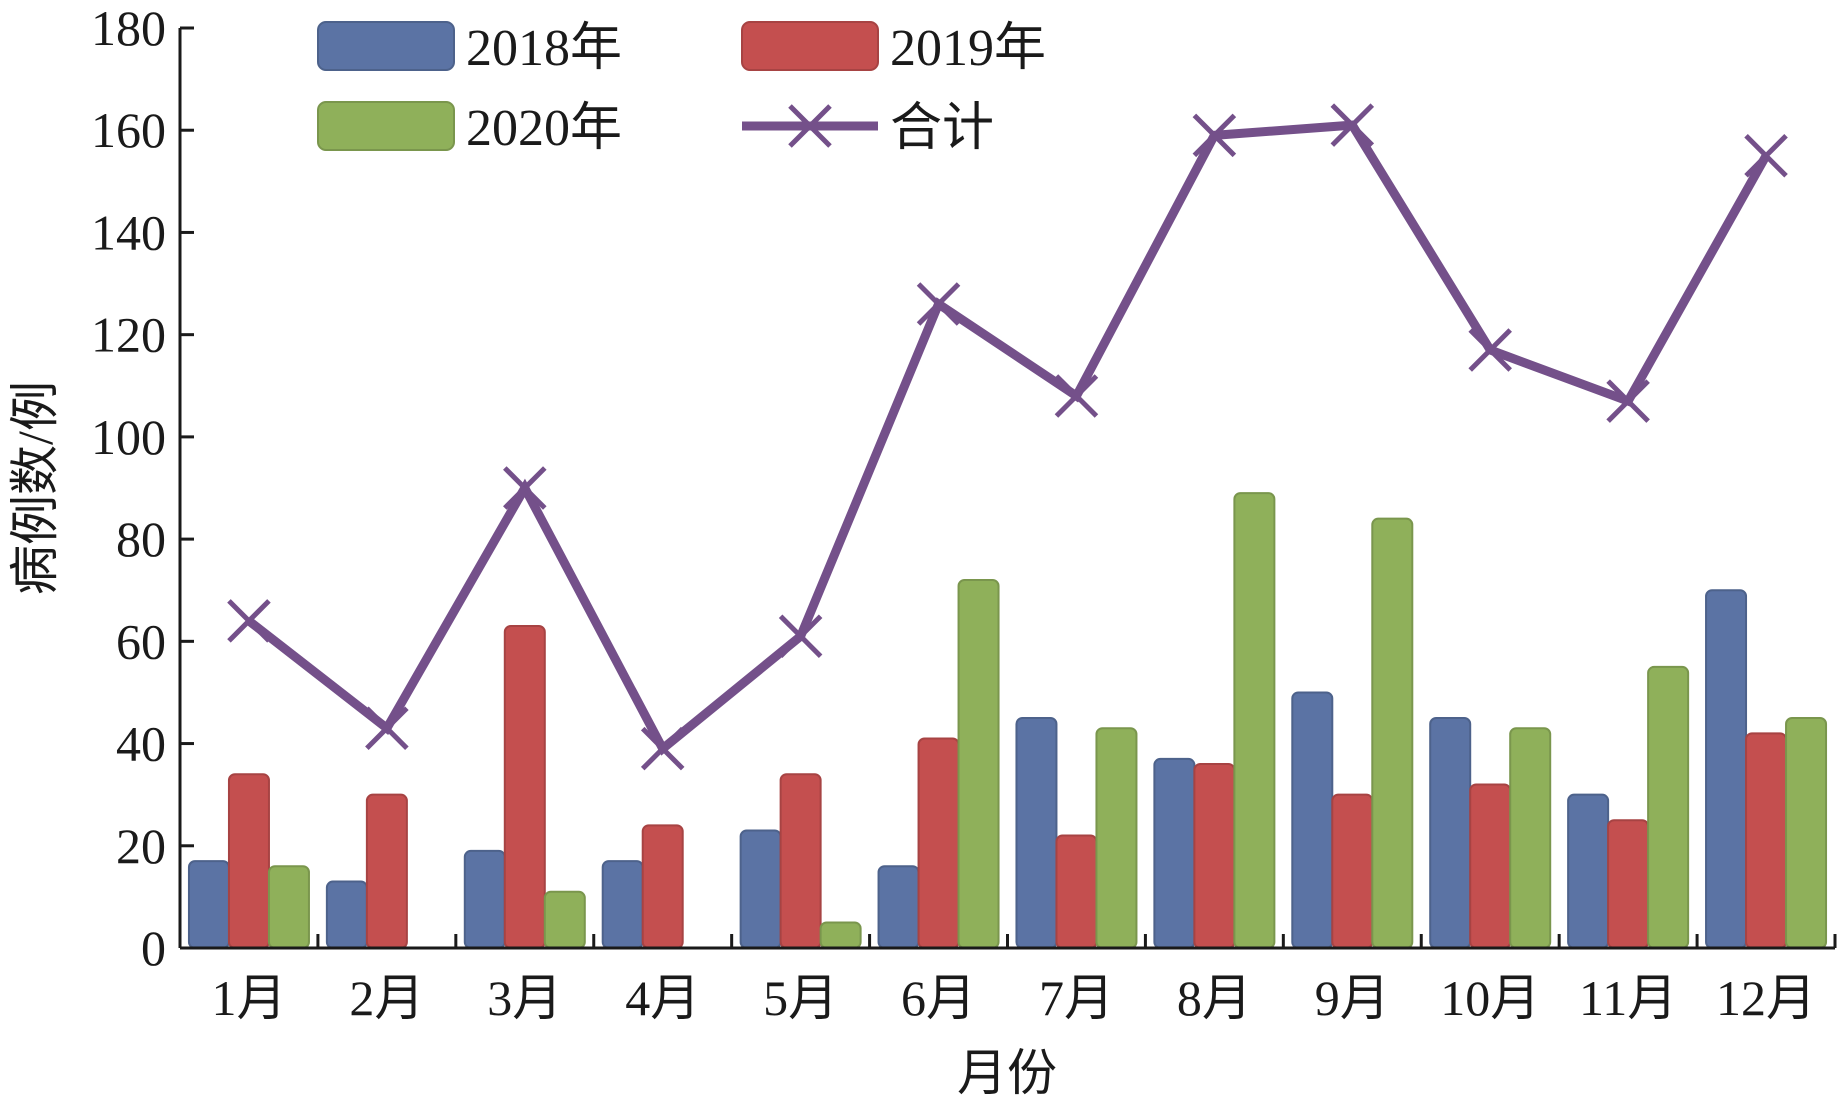  I want to click on bar-2018年-1月, so click(208, 904).